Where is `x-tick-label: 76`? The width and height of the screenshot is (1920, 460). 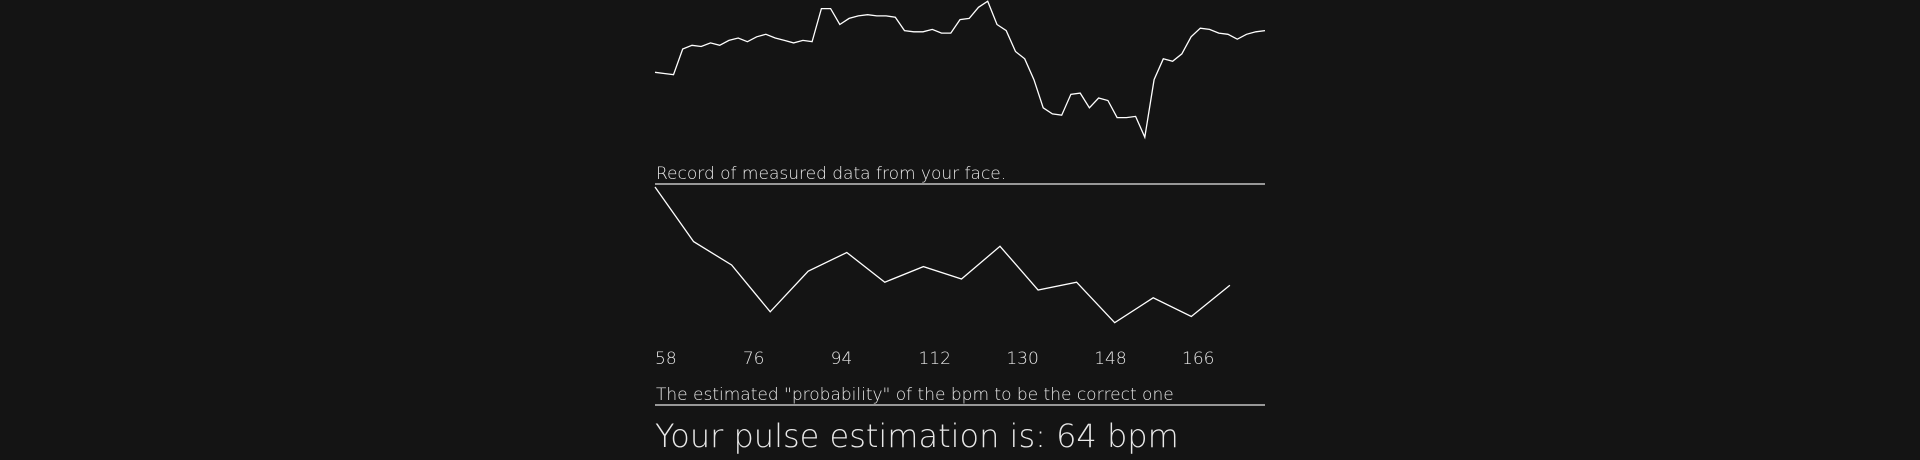
x-tick-label: 76 is located at coordinates (754, 359).